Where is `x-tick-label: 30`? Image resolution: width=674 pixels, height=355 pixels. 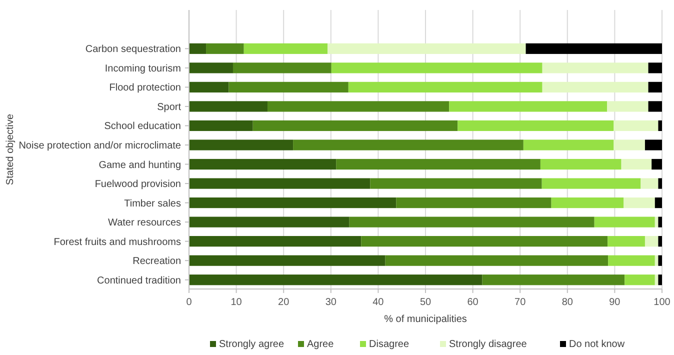 x-tick-label: 30 is located at coordinates (331, 302).